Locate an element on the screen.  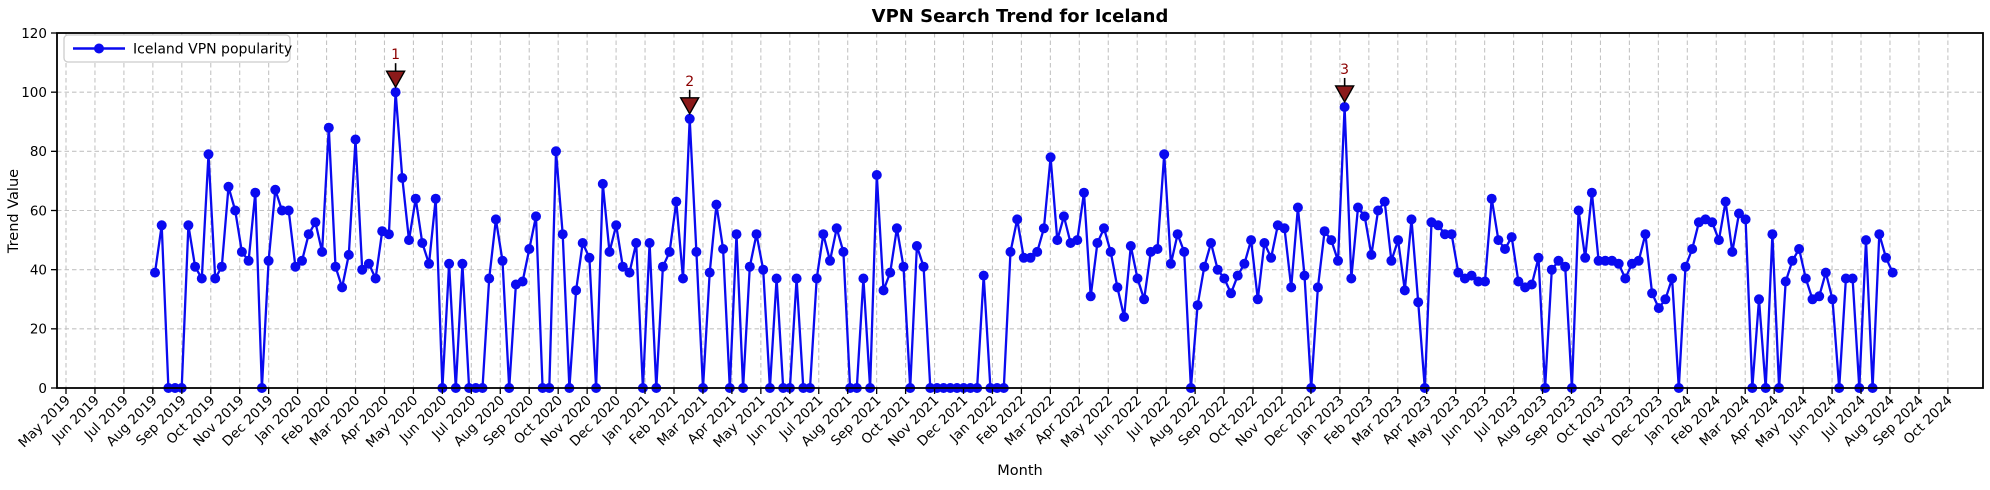
y-tick-label: 20 is located at coordinates (38, 330).